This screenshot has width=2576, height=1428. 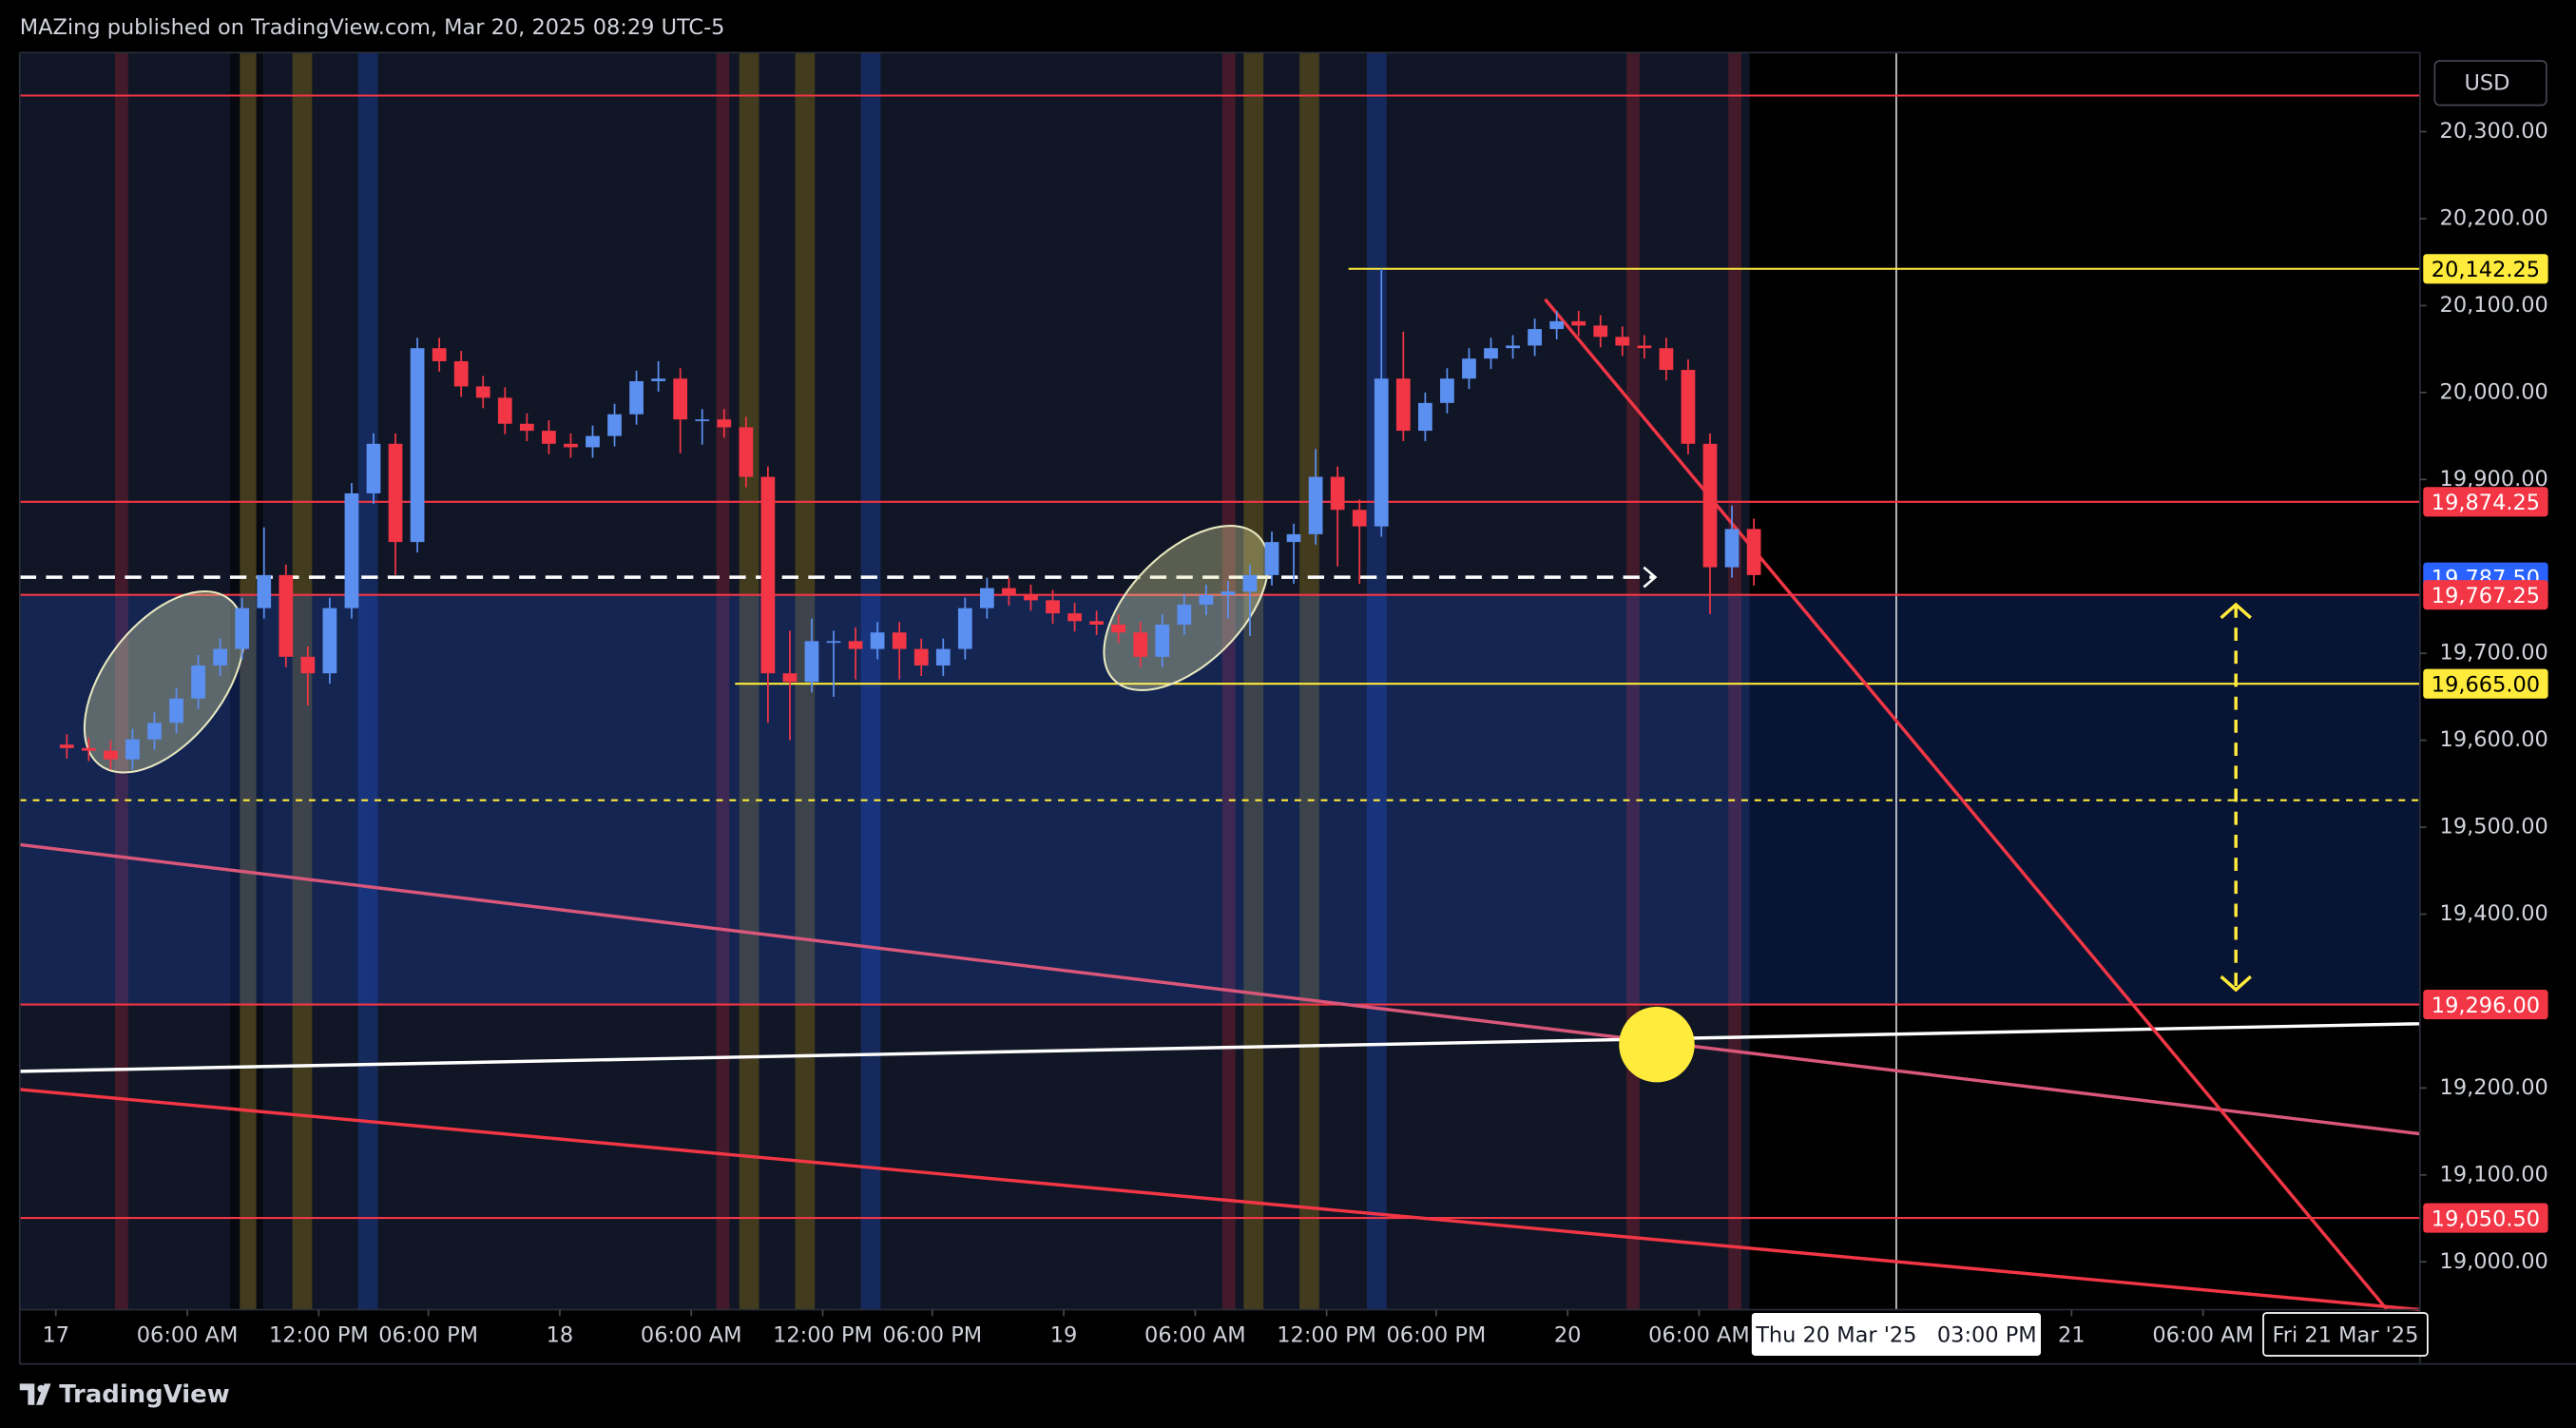 What do you see at coordinates (2494, 1087) in the screenshot?
I see `y-tick-label: 19,200.00` at bounding box center [2494, 1087].